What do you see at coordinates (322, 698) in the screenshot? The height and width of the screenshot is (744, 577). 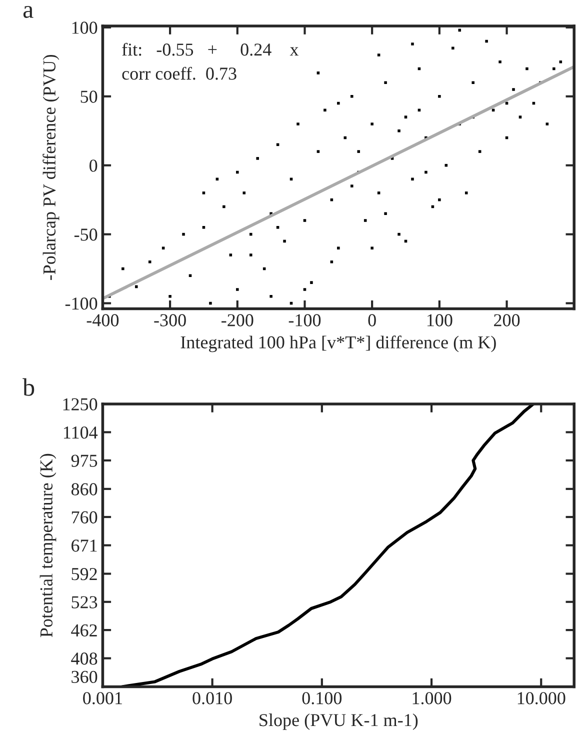 I see `x-tick-label: 0.100` at bounding box center [322, 698].